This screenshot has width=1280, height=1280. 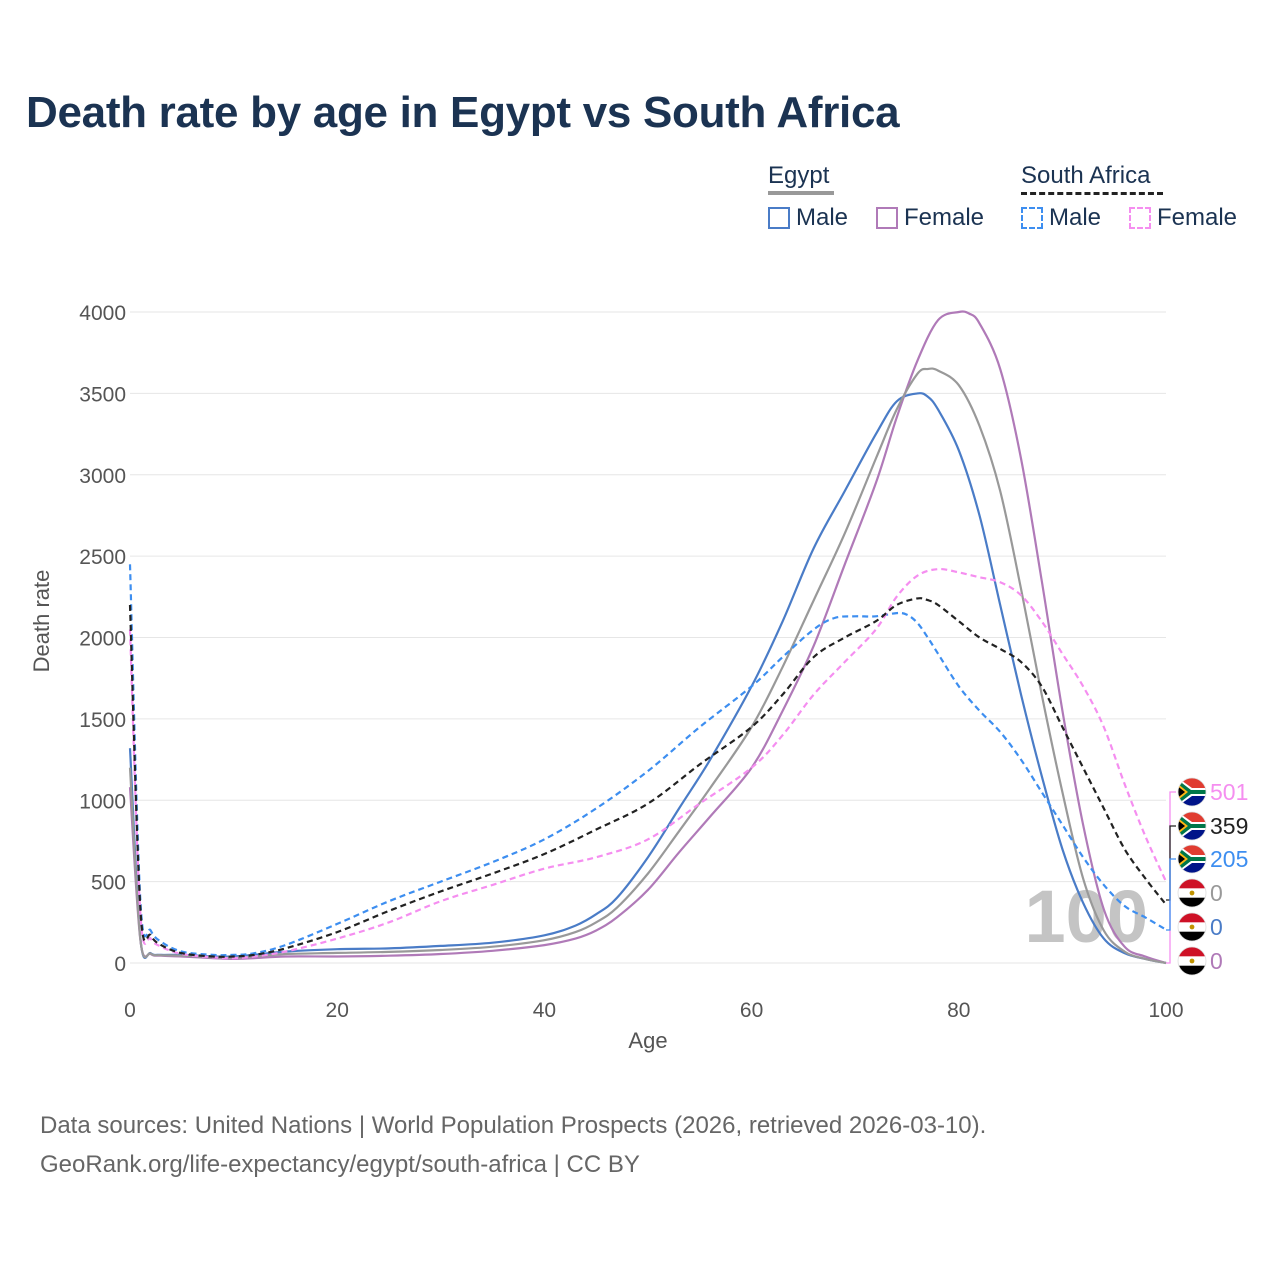 What do you see at coordinates (1216, 893) in the screenshot?
I see `end-value-label-egypt-total: 0` at bounding box center [1216, 893].